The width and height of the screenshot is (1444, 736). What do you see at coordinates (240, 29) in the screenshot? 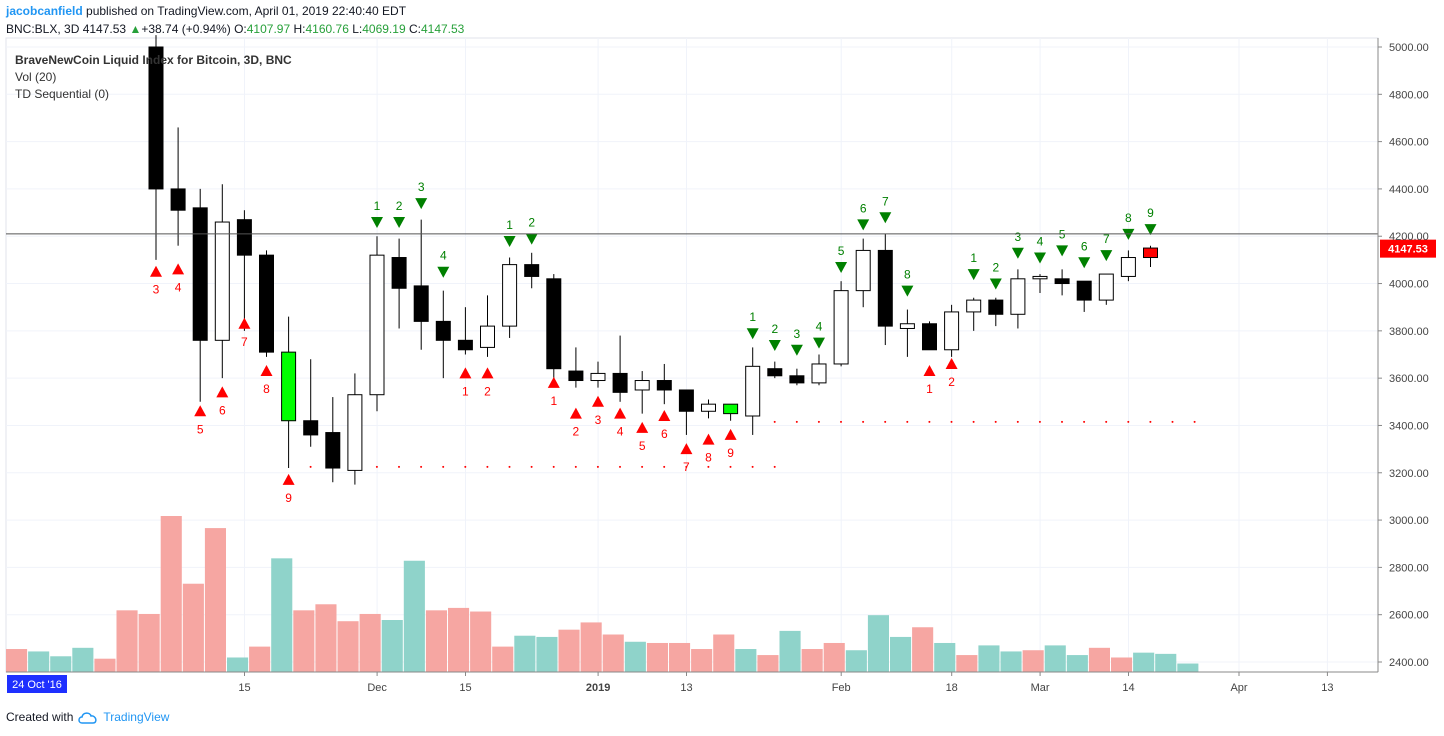
I see `open-label: O:` at bounding box center [240, 29].